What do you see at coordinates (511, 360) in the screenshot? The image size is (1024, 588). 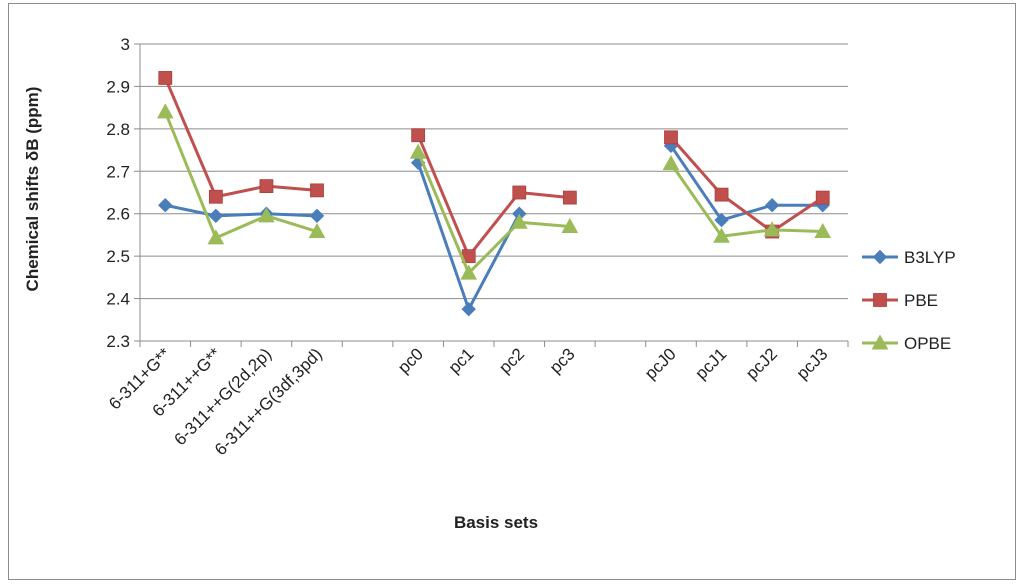 I see `x-tick-label: pc2` at bounding box center [511, 360].